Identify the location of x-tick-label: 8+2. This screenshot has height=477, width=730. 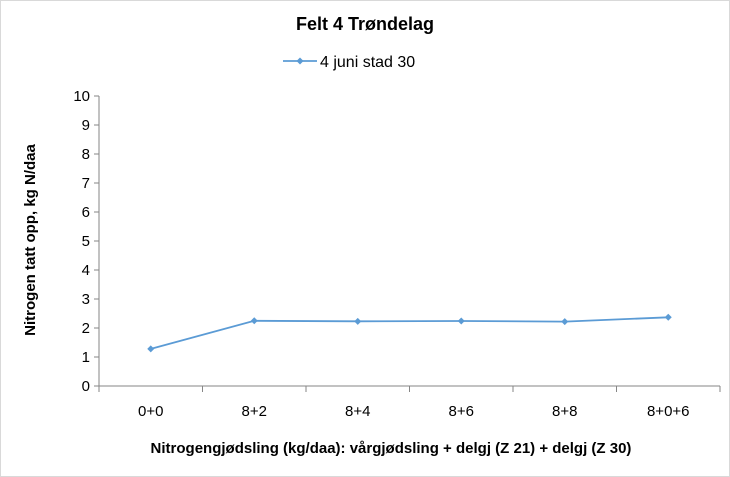
(254, 411).